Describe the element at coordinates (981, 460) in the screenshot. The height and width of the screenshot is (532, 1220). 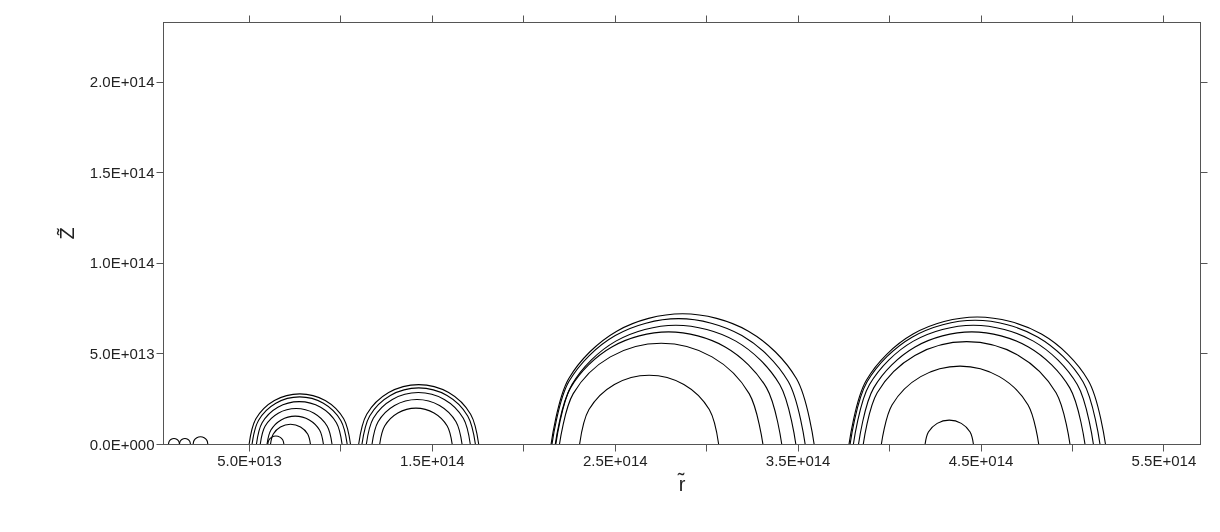
I see `x-tick-label: 4.5E+014` at that location.